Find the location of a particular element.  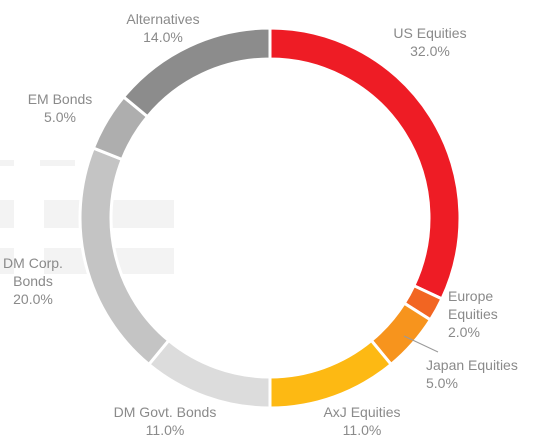

label-dm-govt-bonds: DM Govt. Bonds 11.0% is located at coordinates (165, 421).